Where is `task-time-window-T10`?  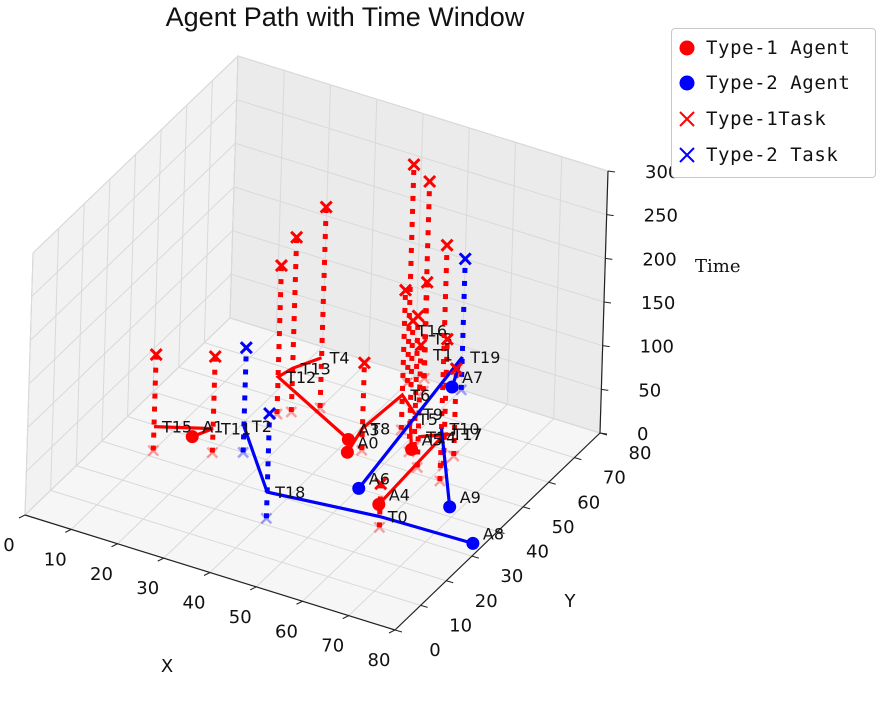
task-time-window-T10 is located at coordinates (443, 363).